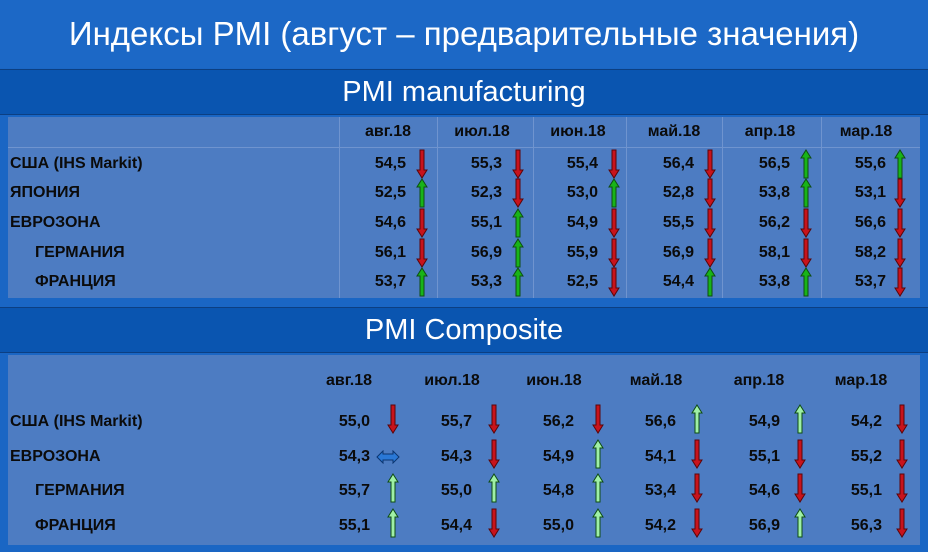 This screenshot has width=928, height=552. What do you see at coordinates (390, 163) in the screenshot?
I see `value-cell: 54,5` at bounding box center [390, 163].